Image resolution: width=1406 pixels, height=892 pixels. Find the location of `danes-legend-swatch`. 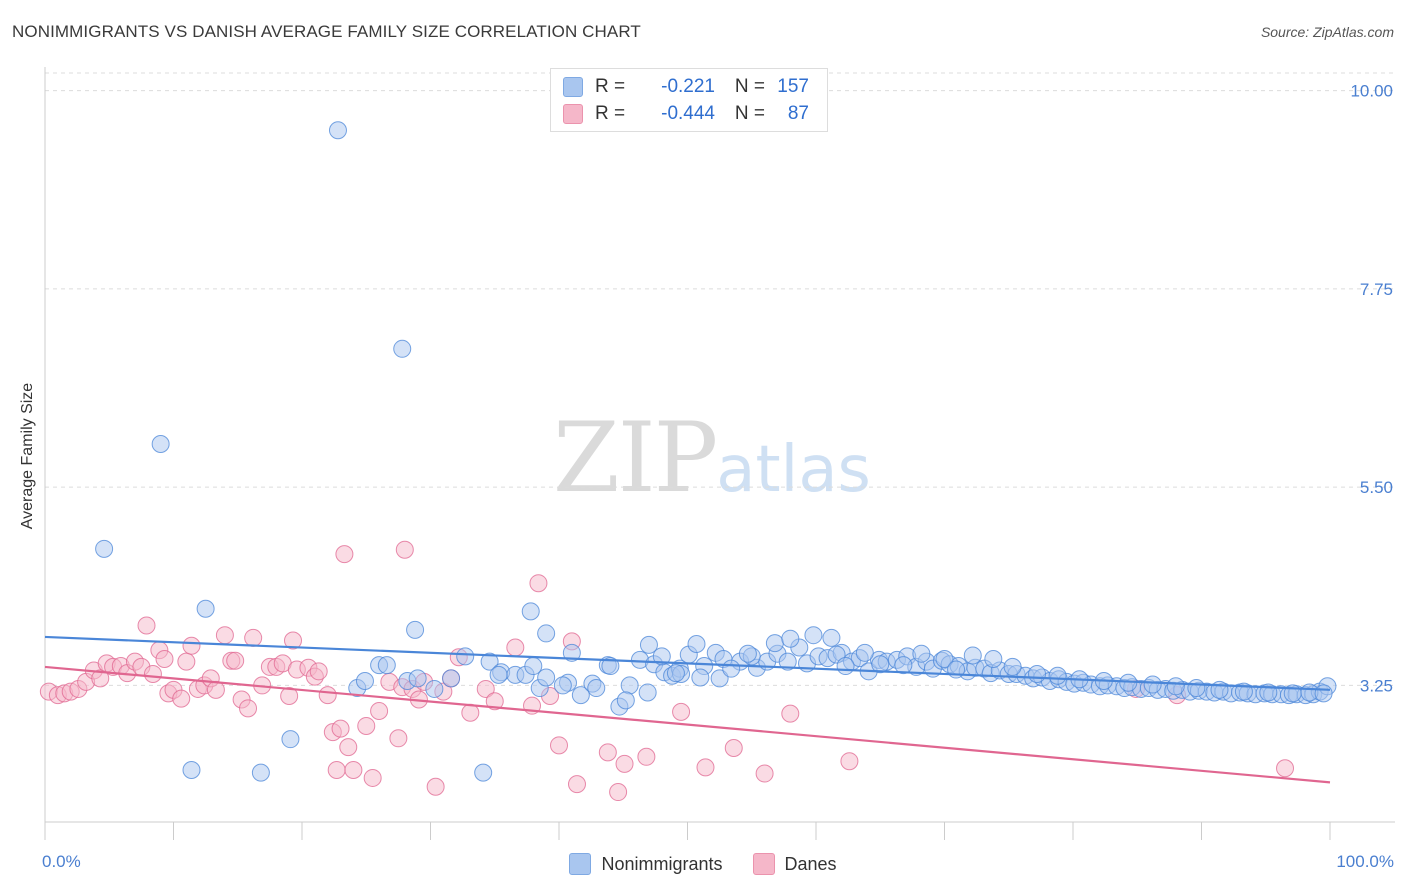

danes-legend-swatch is located at coordinates (763, 864).